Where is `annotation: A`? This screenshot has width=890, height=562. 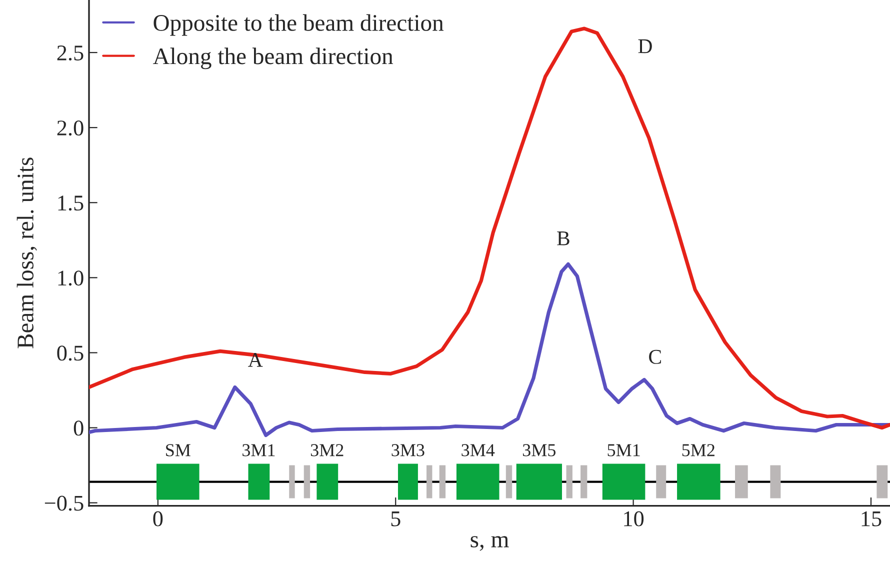
annotation: A is located at coordinates (255, 359).